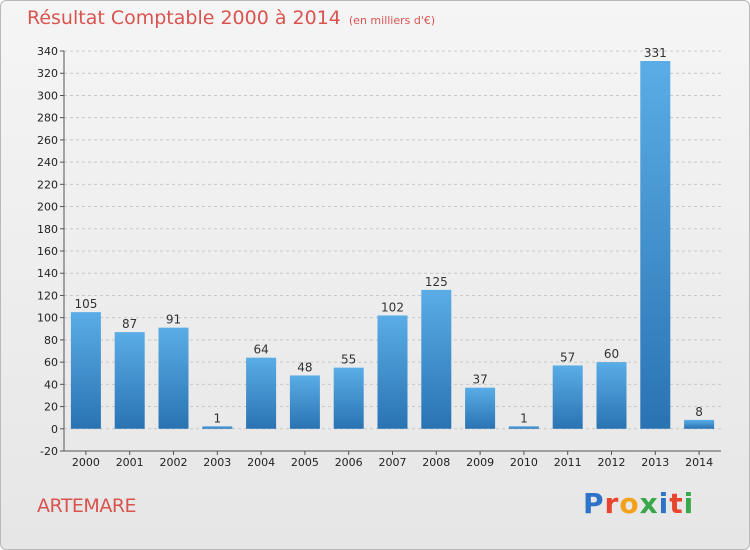 The image size is (750, 550). What do you see at coordinates (174, 462) in the screenshot?
I see `x-tick-label-2002: 2002` at bounding box center [174, 462].